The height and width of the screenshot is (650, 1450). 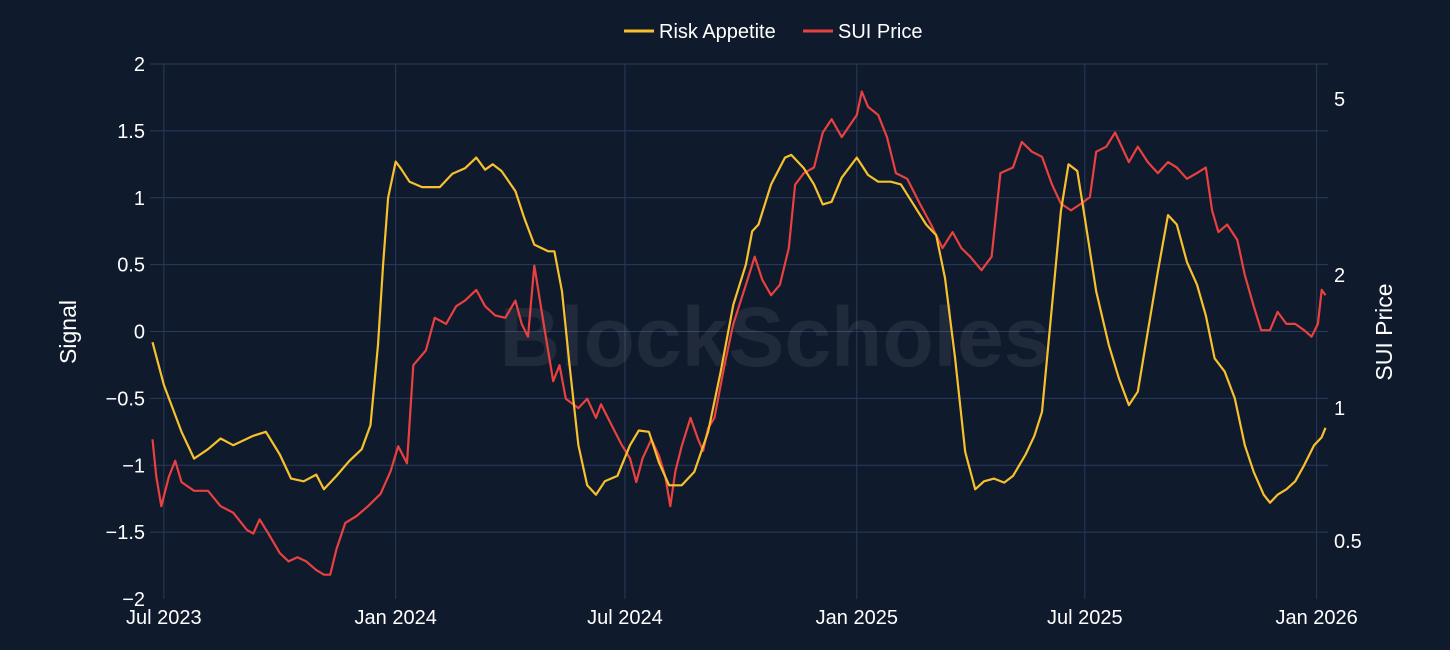 I want to click on x-tick-label: Jan 2025, so click(x=857, y=618).